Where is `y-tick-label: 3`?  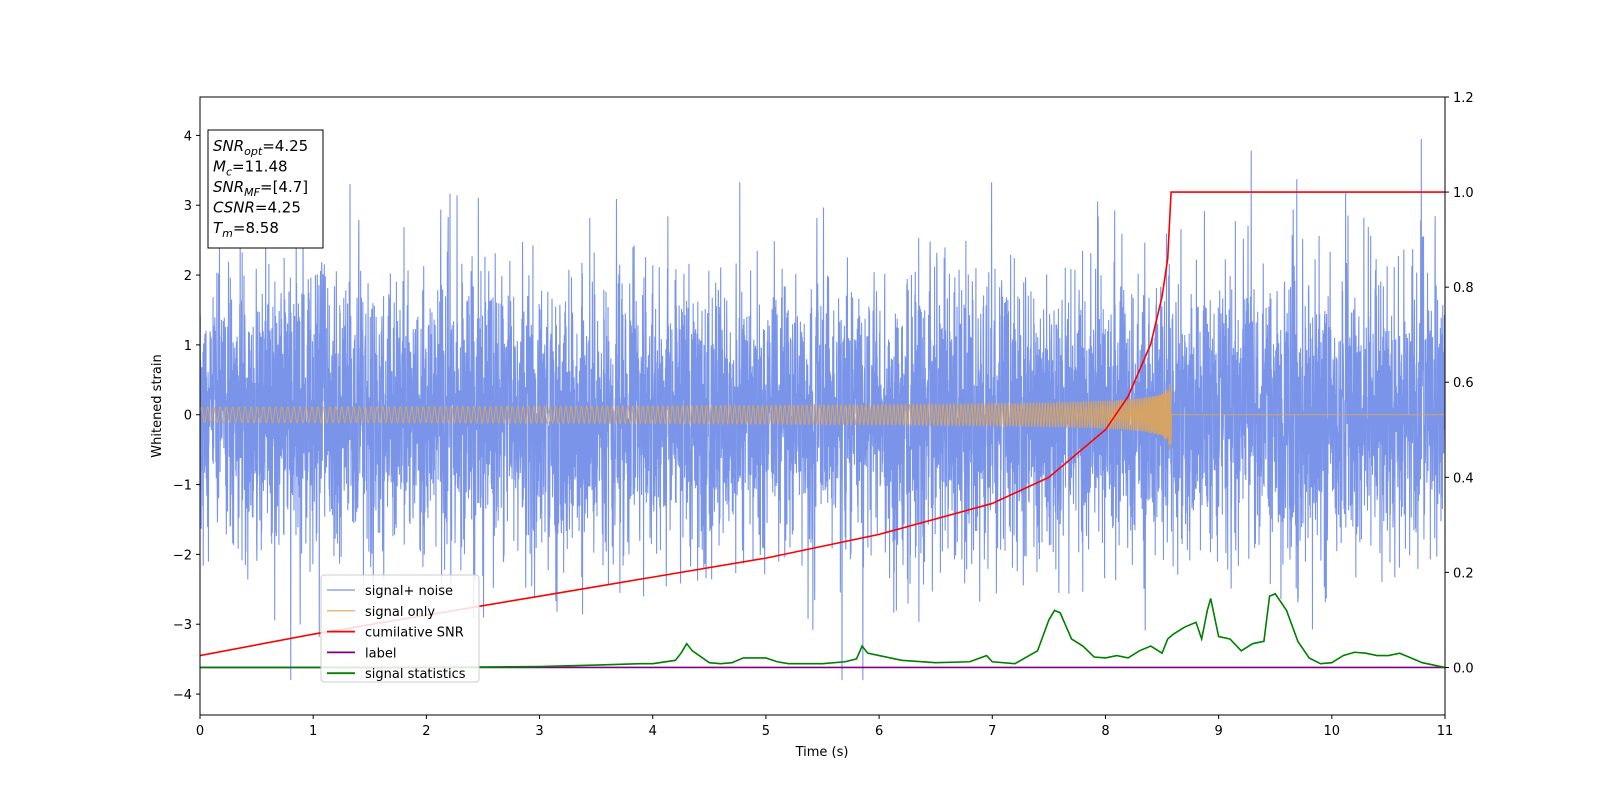
y-tick-label: 3 is located at coordinates (188, 206).